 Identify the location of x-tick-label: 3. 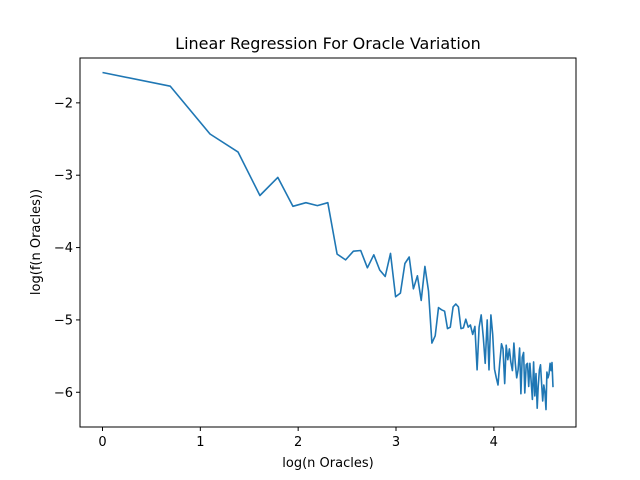
(396, 442).